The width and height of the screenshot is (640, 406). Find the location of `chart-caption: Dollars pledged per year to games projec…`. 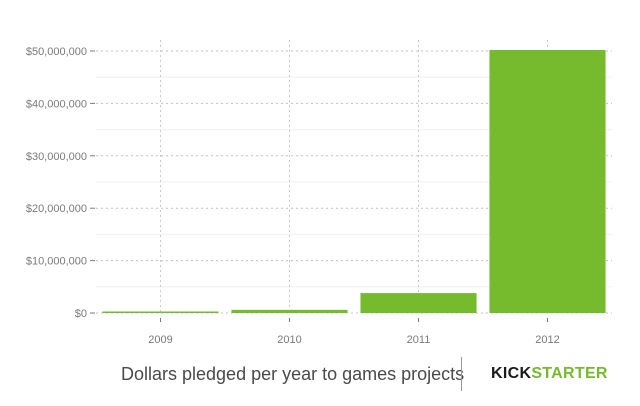

chart-caption: Dollars pledged per year to games projec… is located at coordinates (293, 374).